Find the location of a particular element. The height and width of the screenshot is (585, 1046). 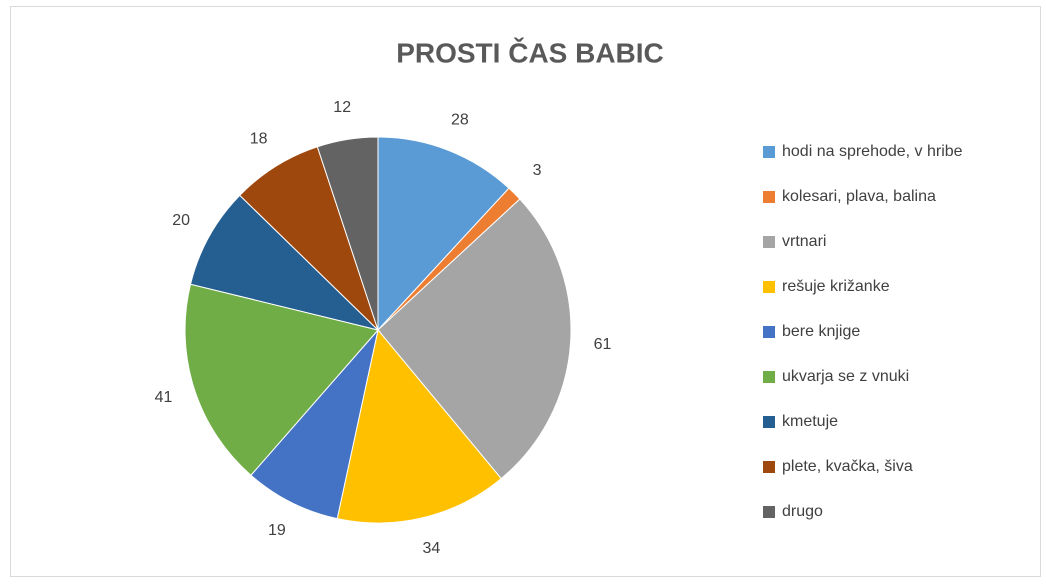

chart-title: PROSTI ČAS BABIC is located at coordinates (530, 52).